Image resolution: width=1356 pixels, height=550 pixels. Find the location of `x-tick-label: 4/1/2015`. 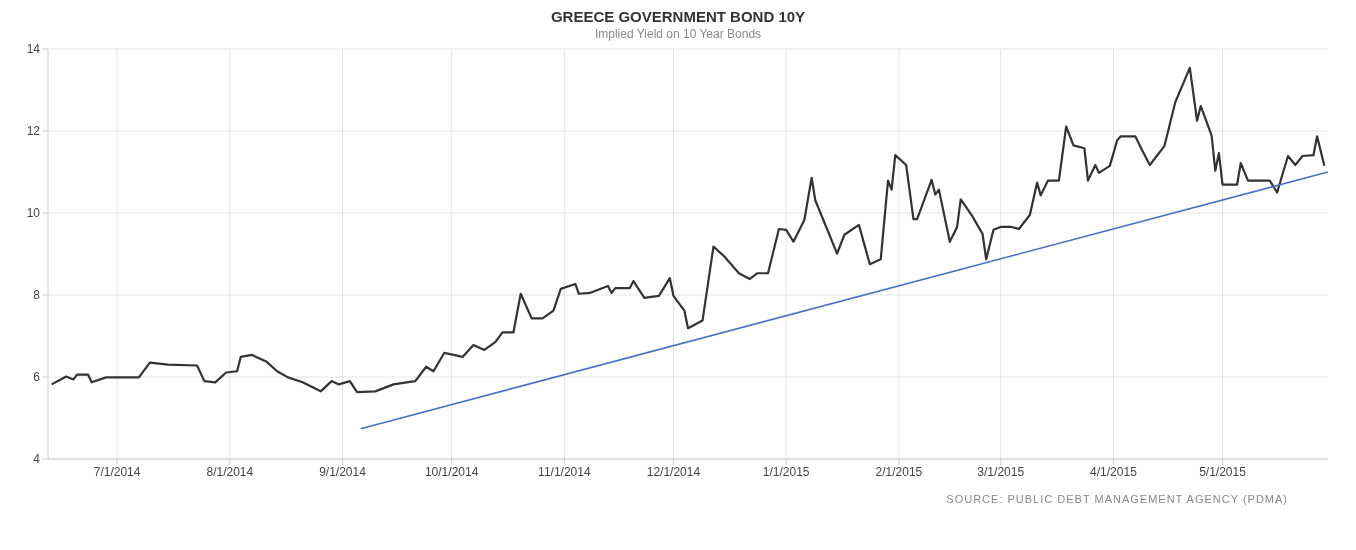

x-tick-label: 4/1/2015 is located at coordinates (1114, 471).